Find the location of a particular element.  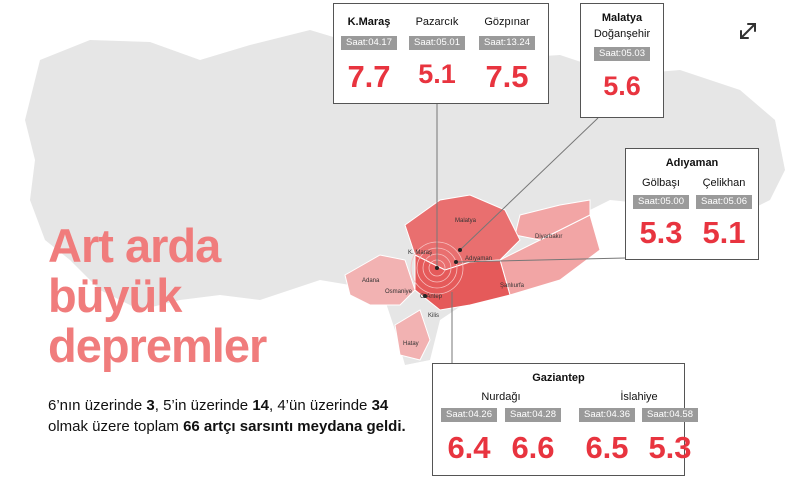

headline: Art arda is located at coordinates (134, 245).